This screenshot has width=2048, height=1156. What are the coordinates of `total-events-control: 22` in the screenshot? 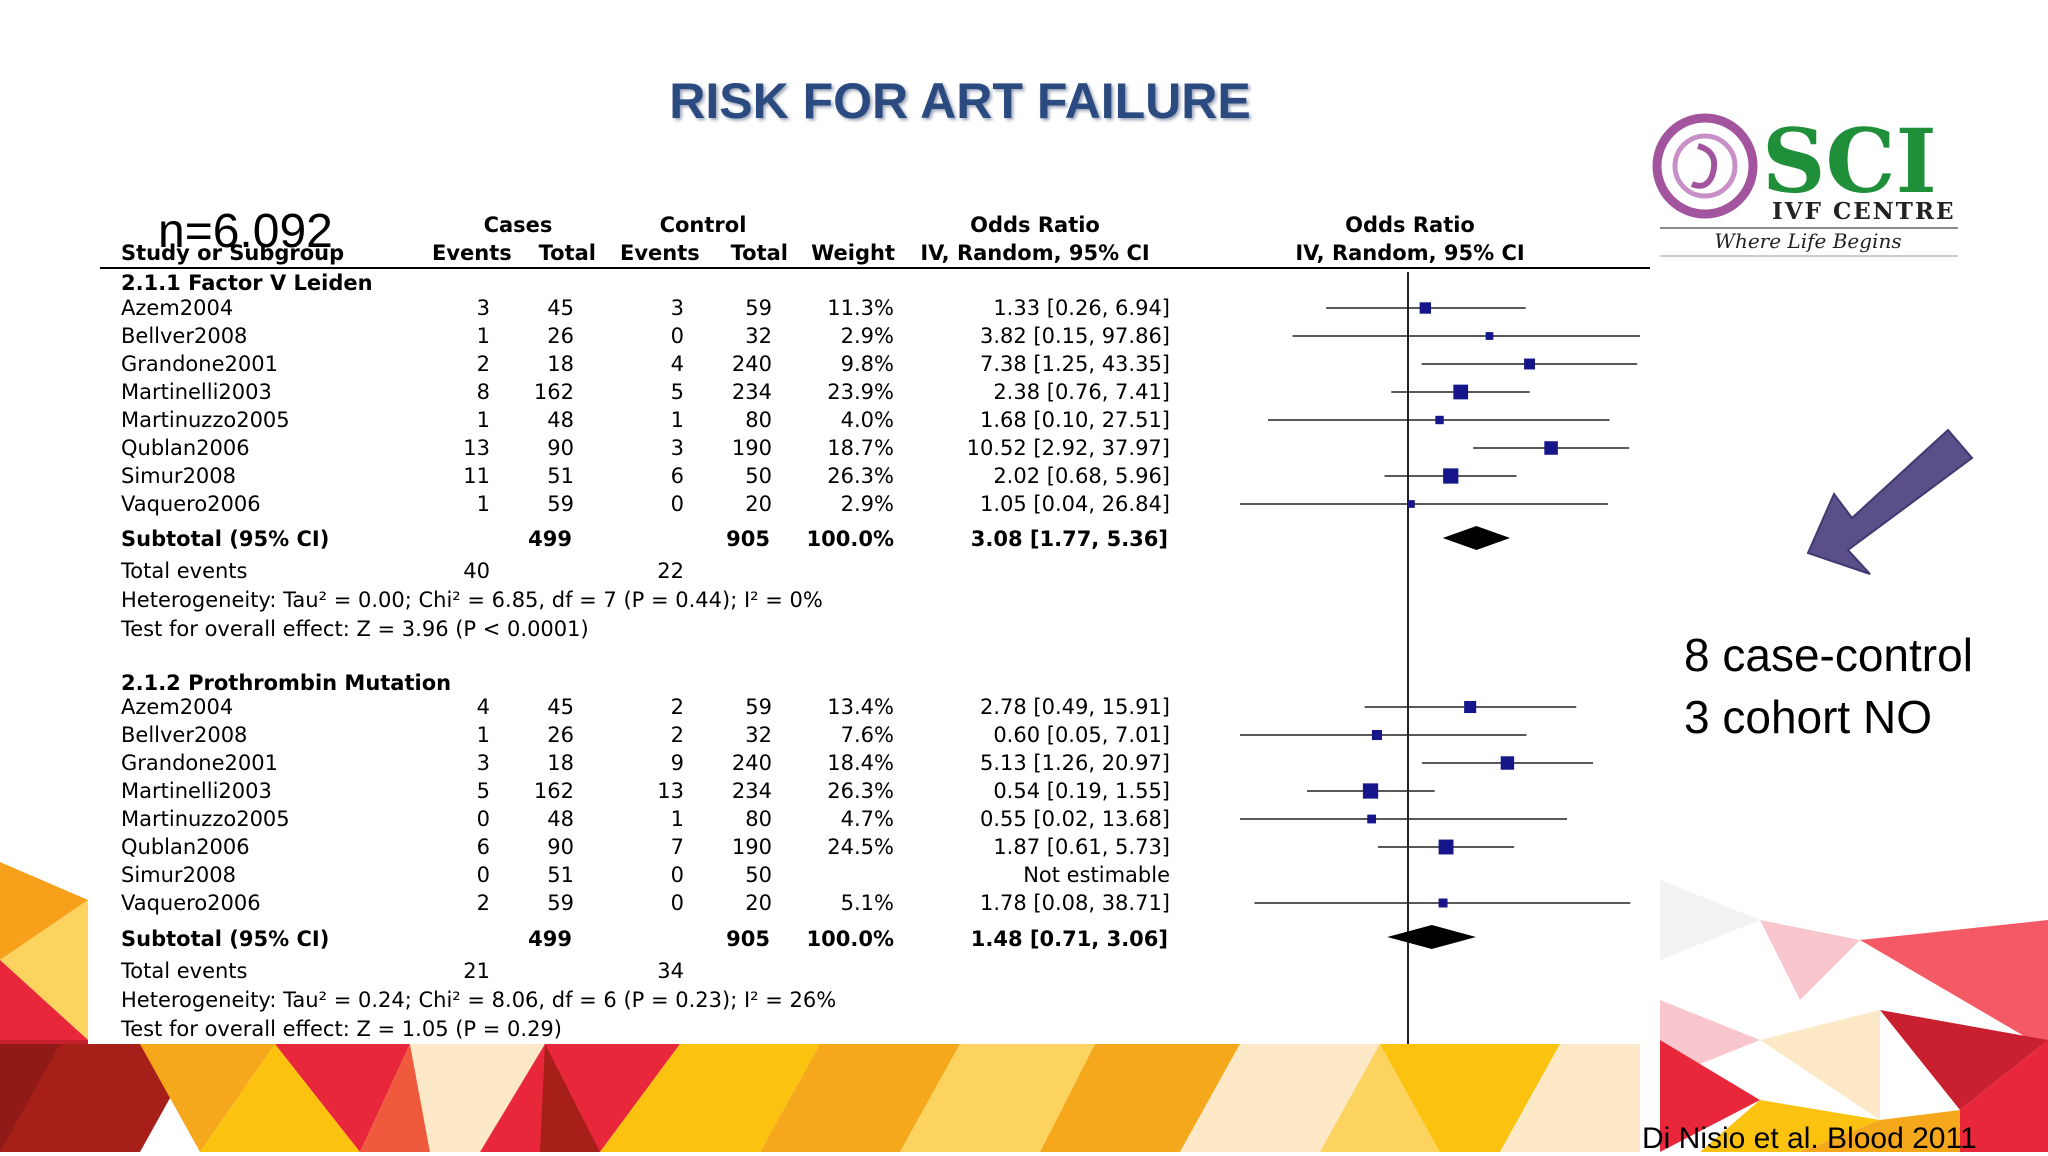 It's located at (670, 571).